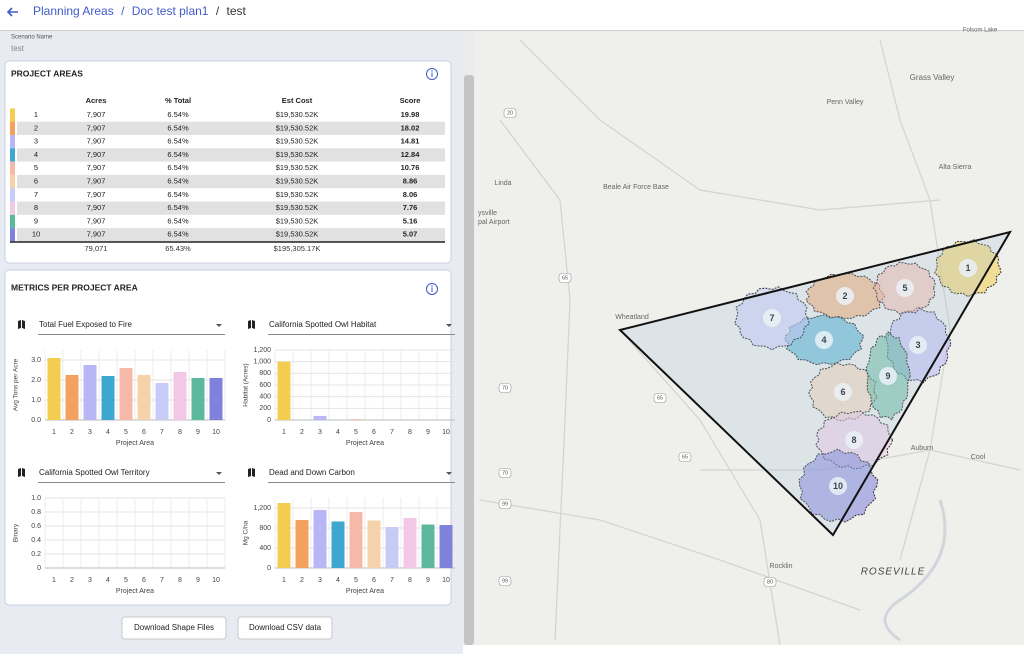 This screenshot has height=659, width=1024. I want to click on row-id: 8, so click(36, 207).